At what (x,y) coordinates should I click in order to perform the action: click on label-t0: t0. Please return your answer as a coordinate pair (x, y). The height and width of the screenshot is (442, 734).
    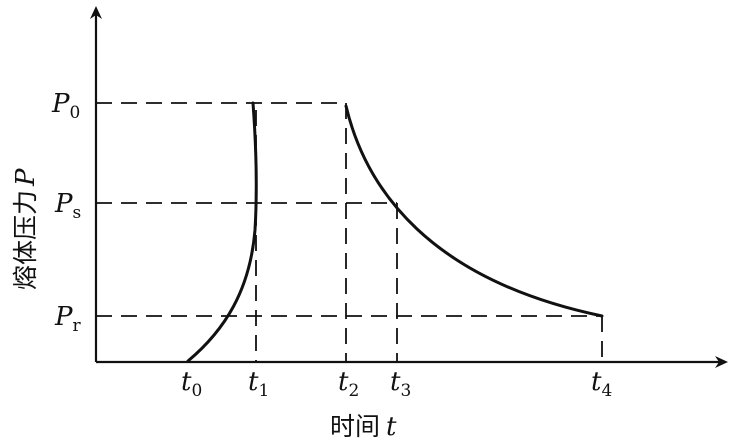
    Looking at the image, I should click on (191, 384).